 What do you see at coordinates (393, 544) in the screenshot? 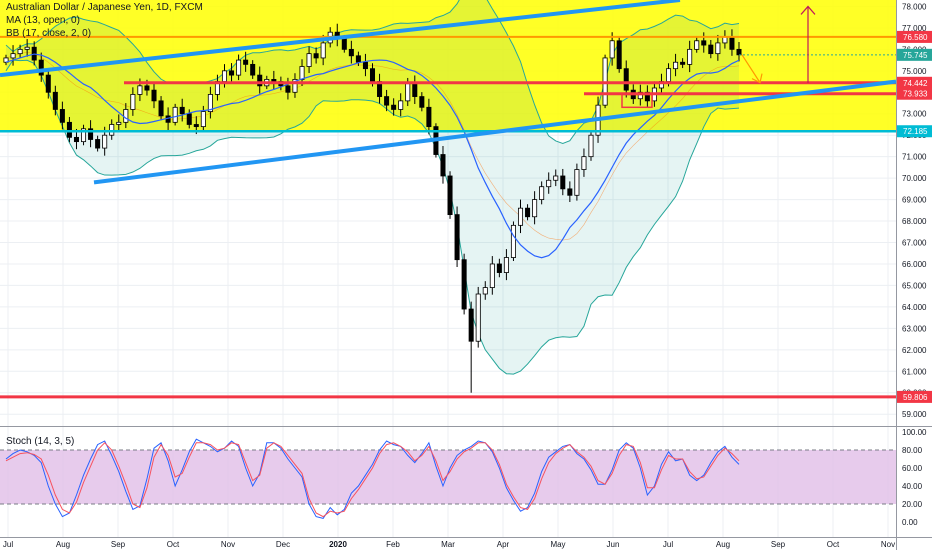
I see `x-tick-label: Feb` at bounding box center [393, 544].